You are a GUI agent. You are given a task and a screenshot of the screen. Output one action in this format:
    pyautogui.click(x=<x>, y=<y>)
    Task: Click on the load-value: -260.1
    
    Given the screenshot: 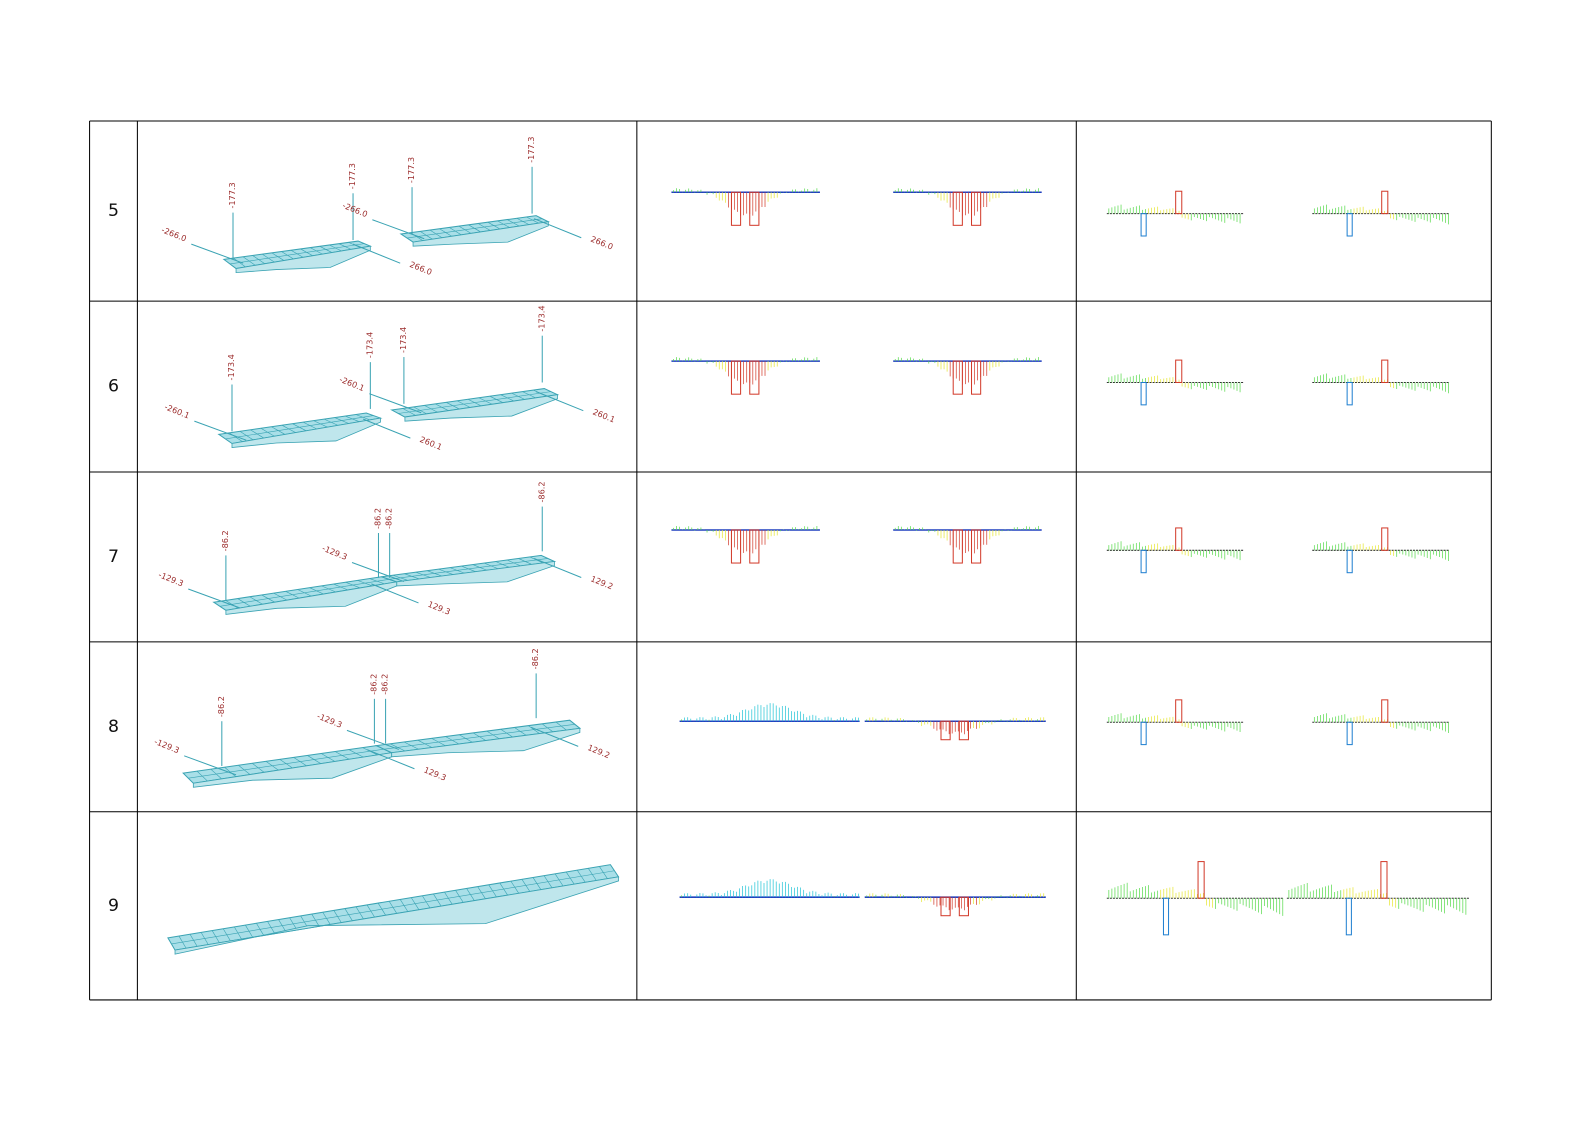 What is the action you would take?
    pyautogui.click(x=177, y=411)
    